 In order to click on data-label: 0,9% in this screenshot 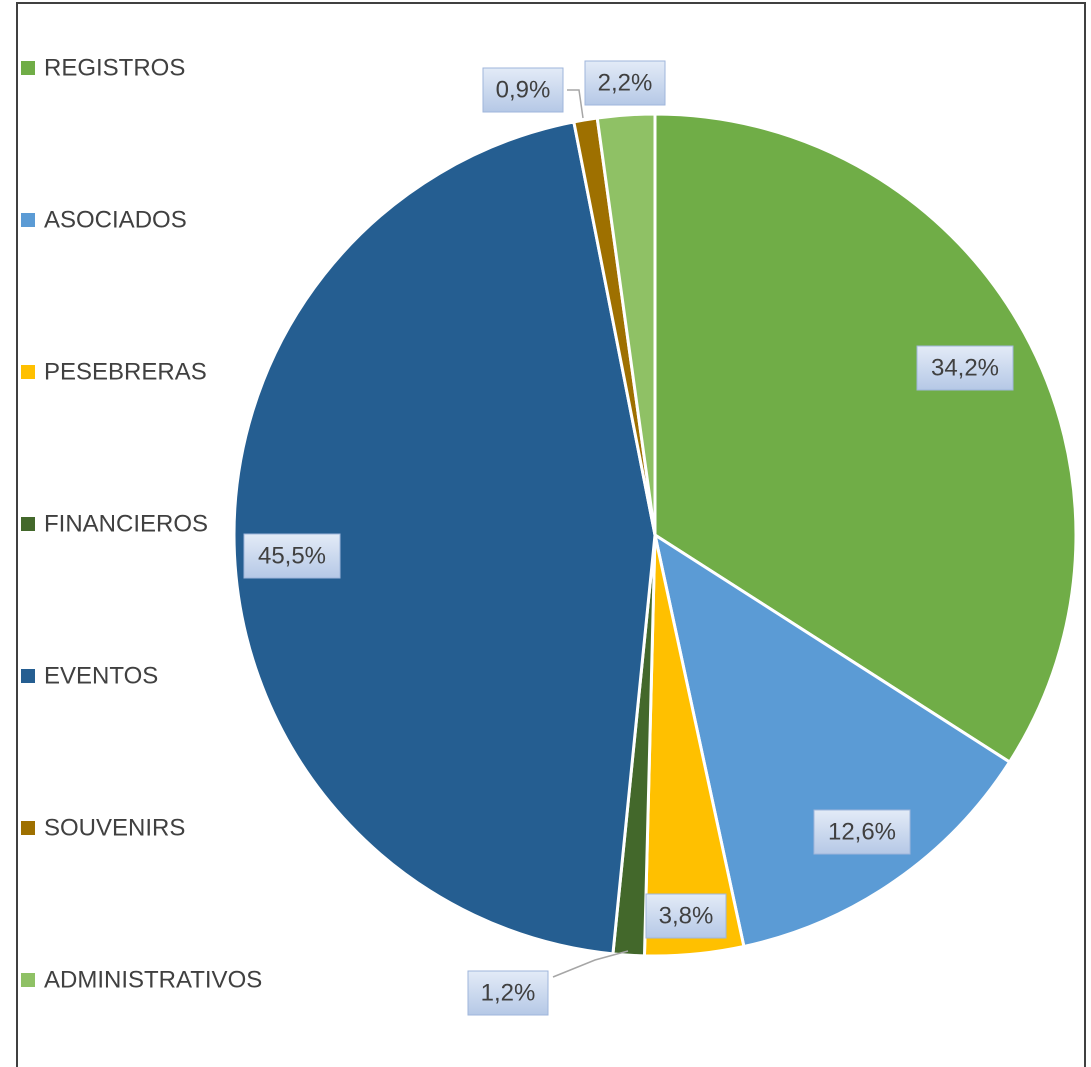, I will do `click(523, 89)`.